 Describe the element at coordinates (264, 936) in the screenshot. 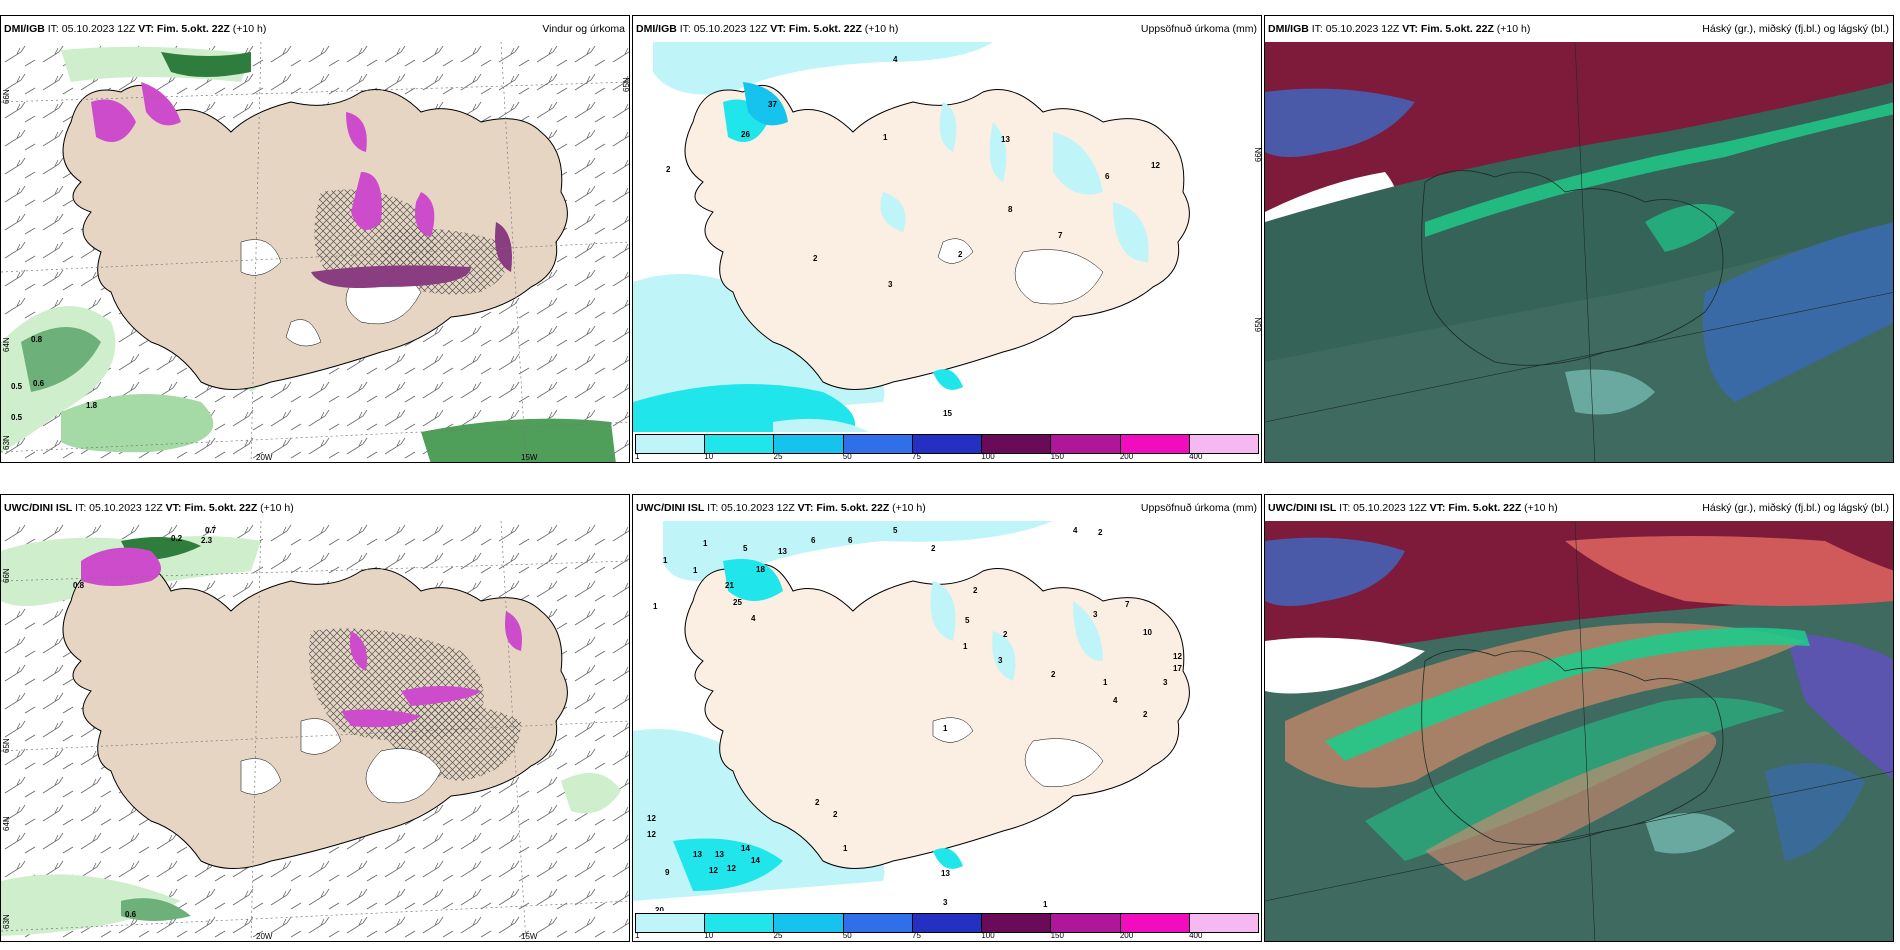

I see `lon-label: 20W` at that location.